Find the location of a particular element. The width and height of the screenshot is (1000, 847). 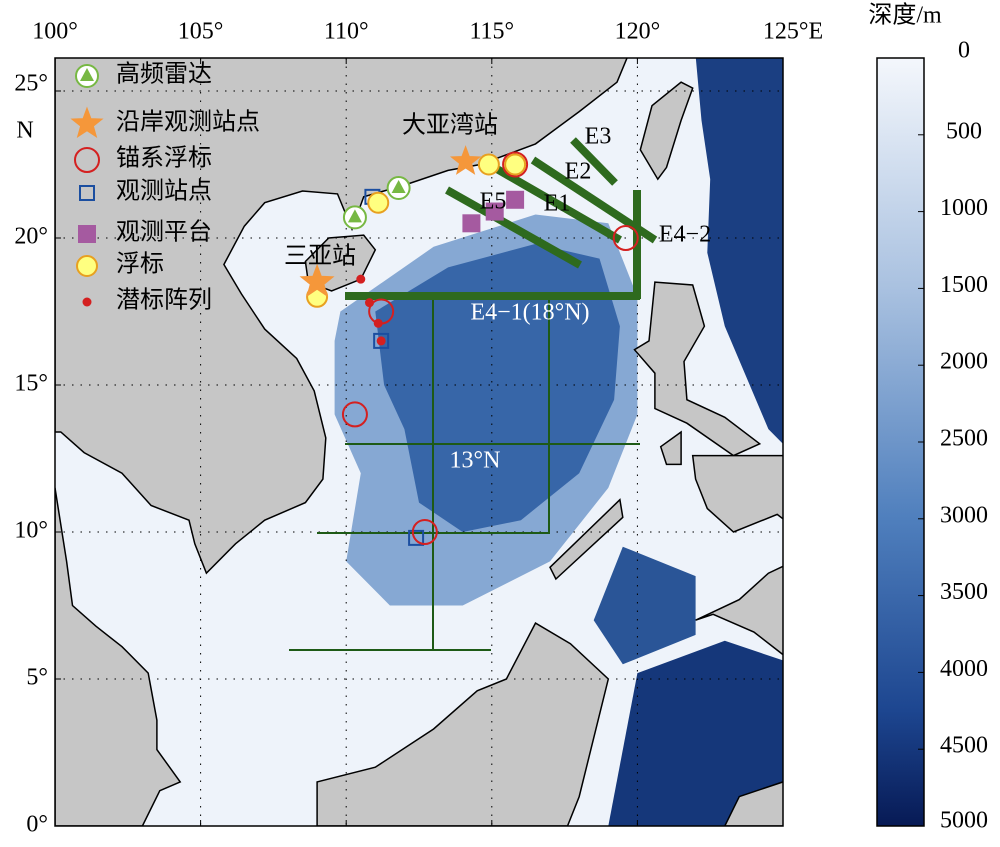

deep-basin is located at coordinates (497, 387).